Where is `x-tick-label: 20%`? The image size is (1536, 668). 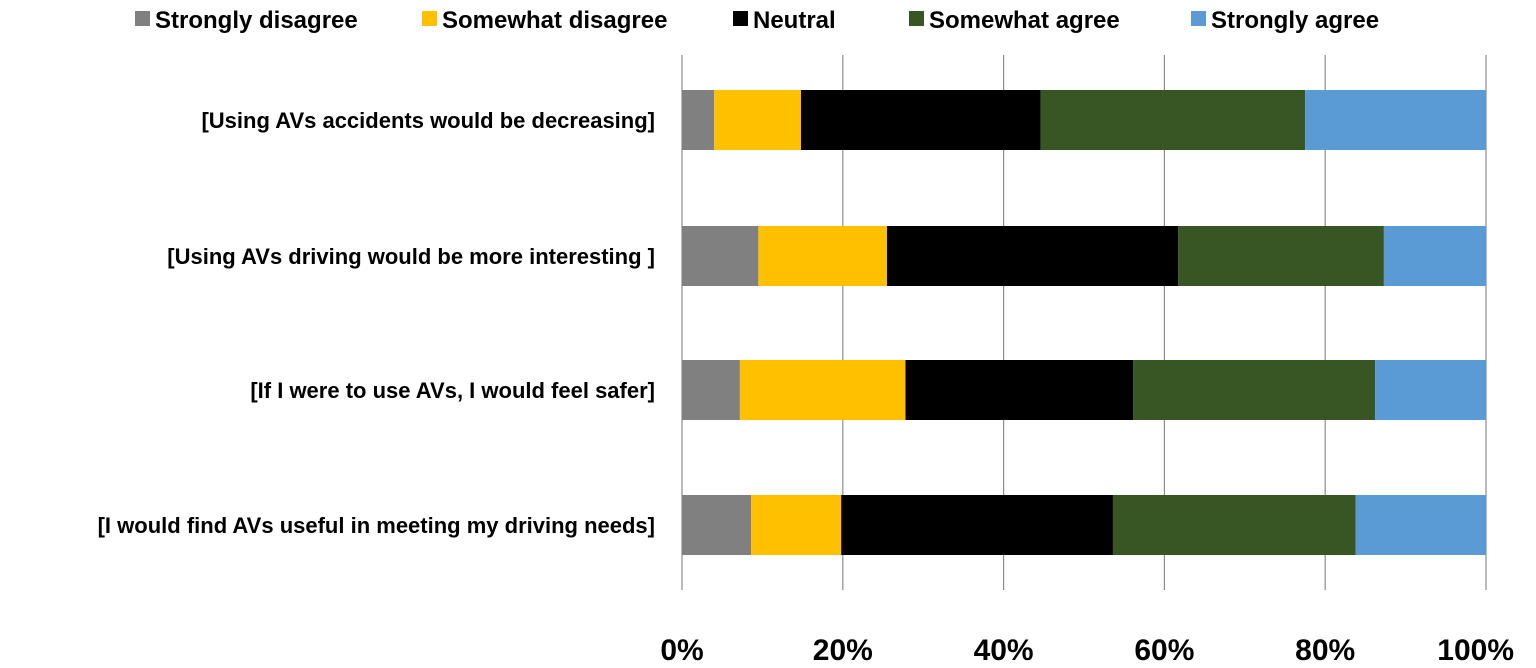
x-tick-label: 20% is located at coordinates (843, 650).